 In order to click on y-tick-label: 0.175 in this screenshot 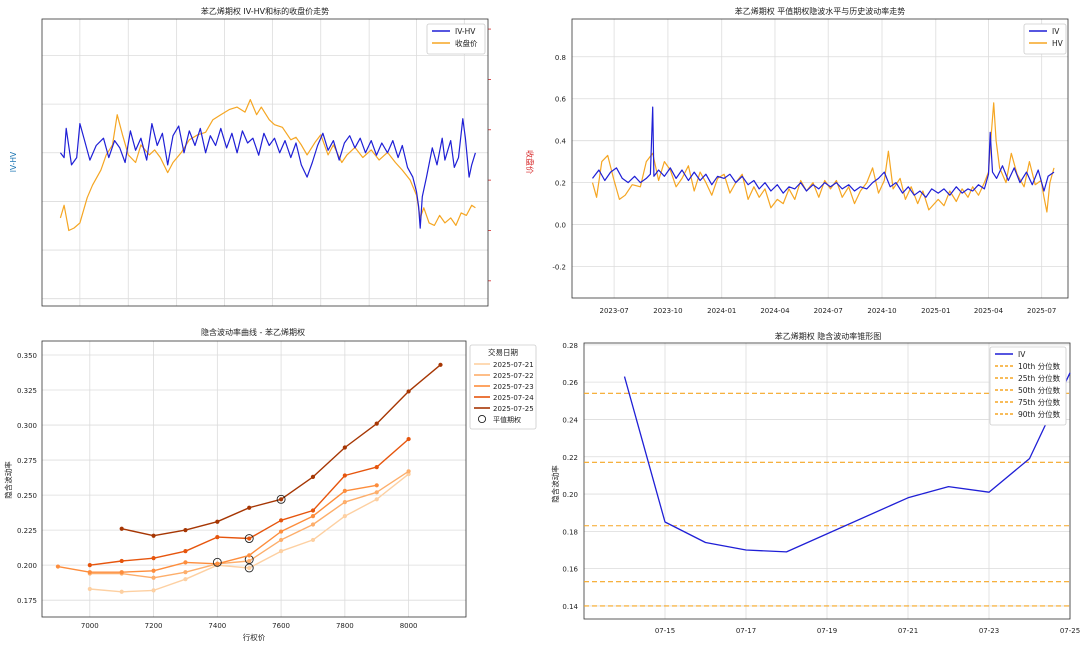, I will do `click(27, 601)`.